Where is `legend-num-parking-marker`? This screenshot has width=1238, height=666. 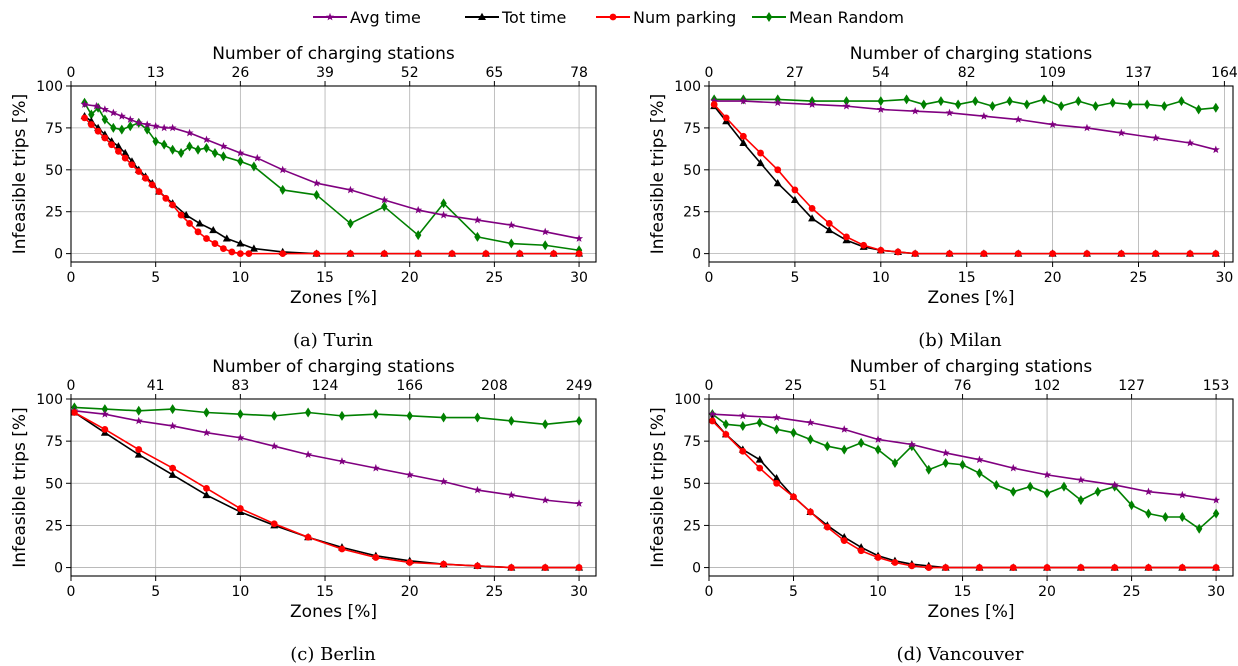 legend-num-parking-marker is located at coordinates (613, 17).